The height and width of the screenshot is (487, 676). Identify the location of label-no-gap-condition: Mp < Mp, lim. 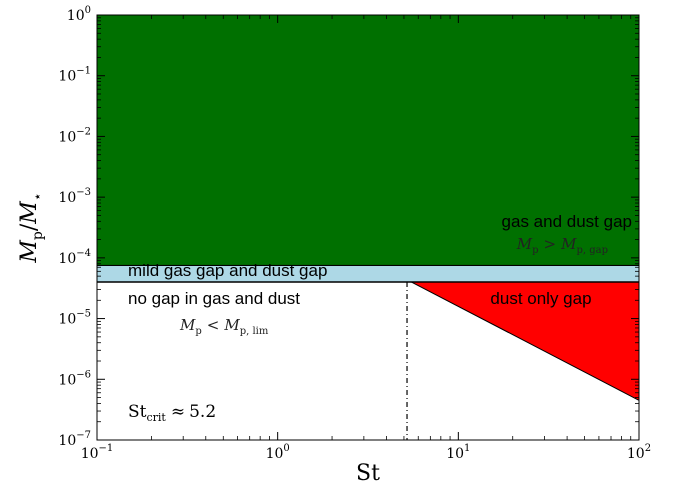
(224, 326).